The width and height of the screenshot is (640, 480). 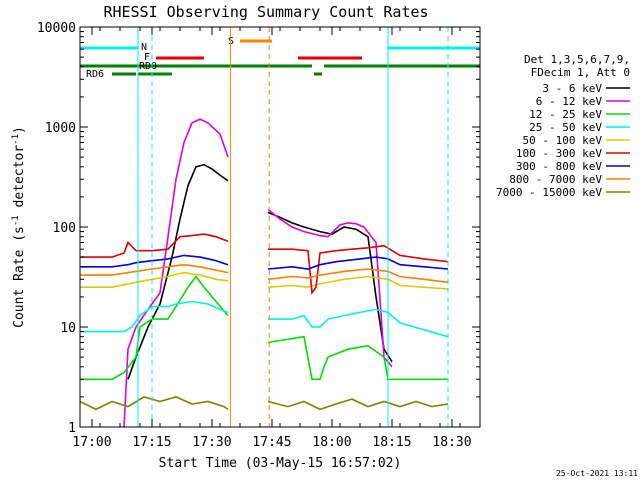 What do you see at coordinates (144, 47) in the screenshot?
I see `flag-n-label: N` at bounding box center [144, 47].